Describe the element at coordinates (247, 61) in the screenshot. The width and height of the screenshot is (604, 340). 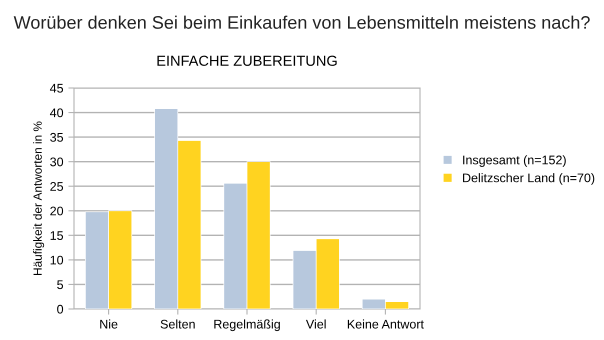
I see `chart-subtitle: EINFACHE ZUBEREITUNG` at that location.